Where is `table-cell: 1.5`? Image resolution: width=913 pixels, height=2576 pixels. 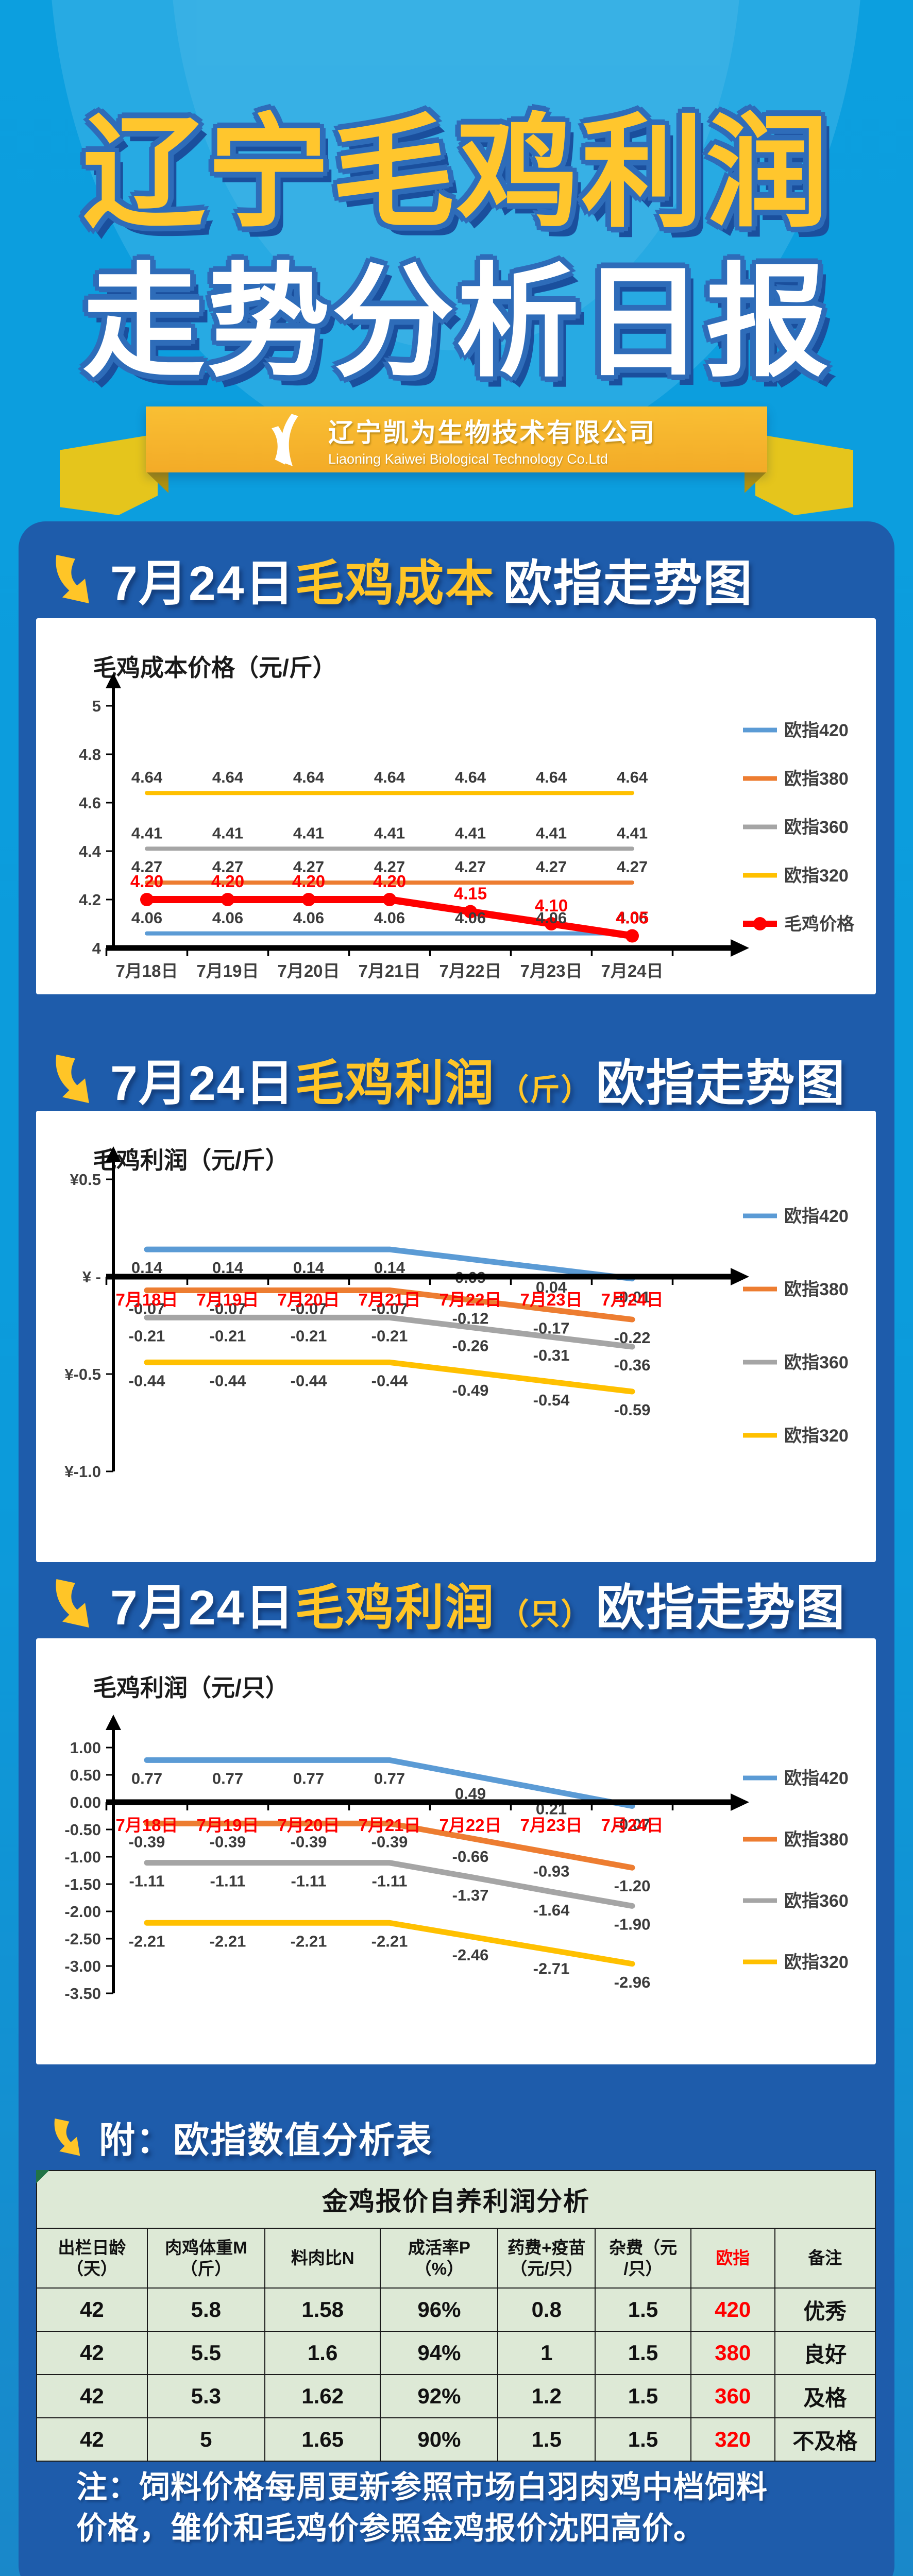
table-cell: 1.5 is located at coordinates (643, 2396).